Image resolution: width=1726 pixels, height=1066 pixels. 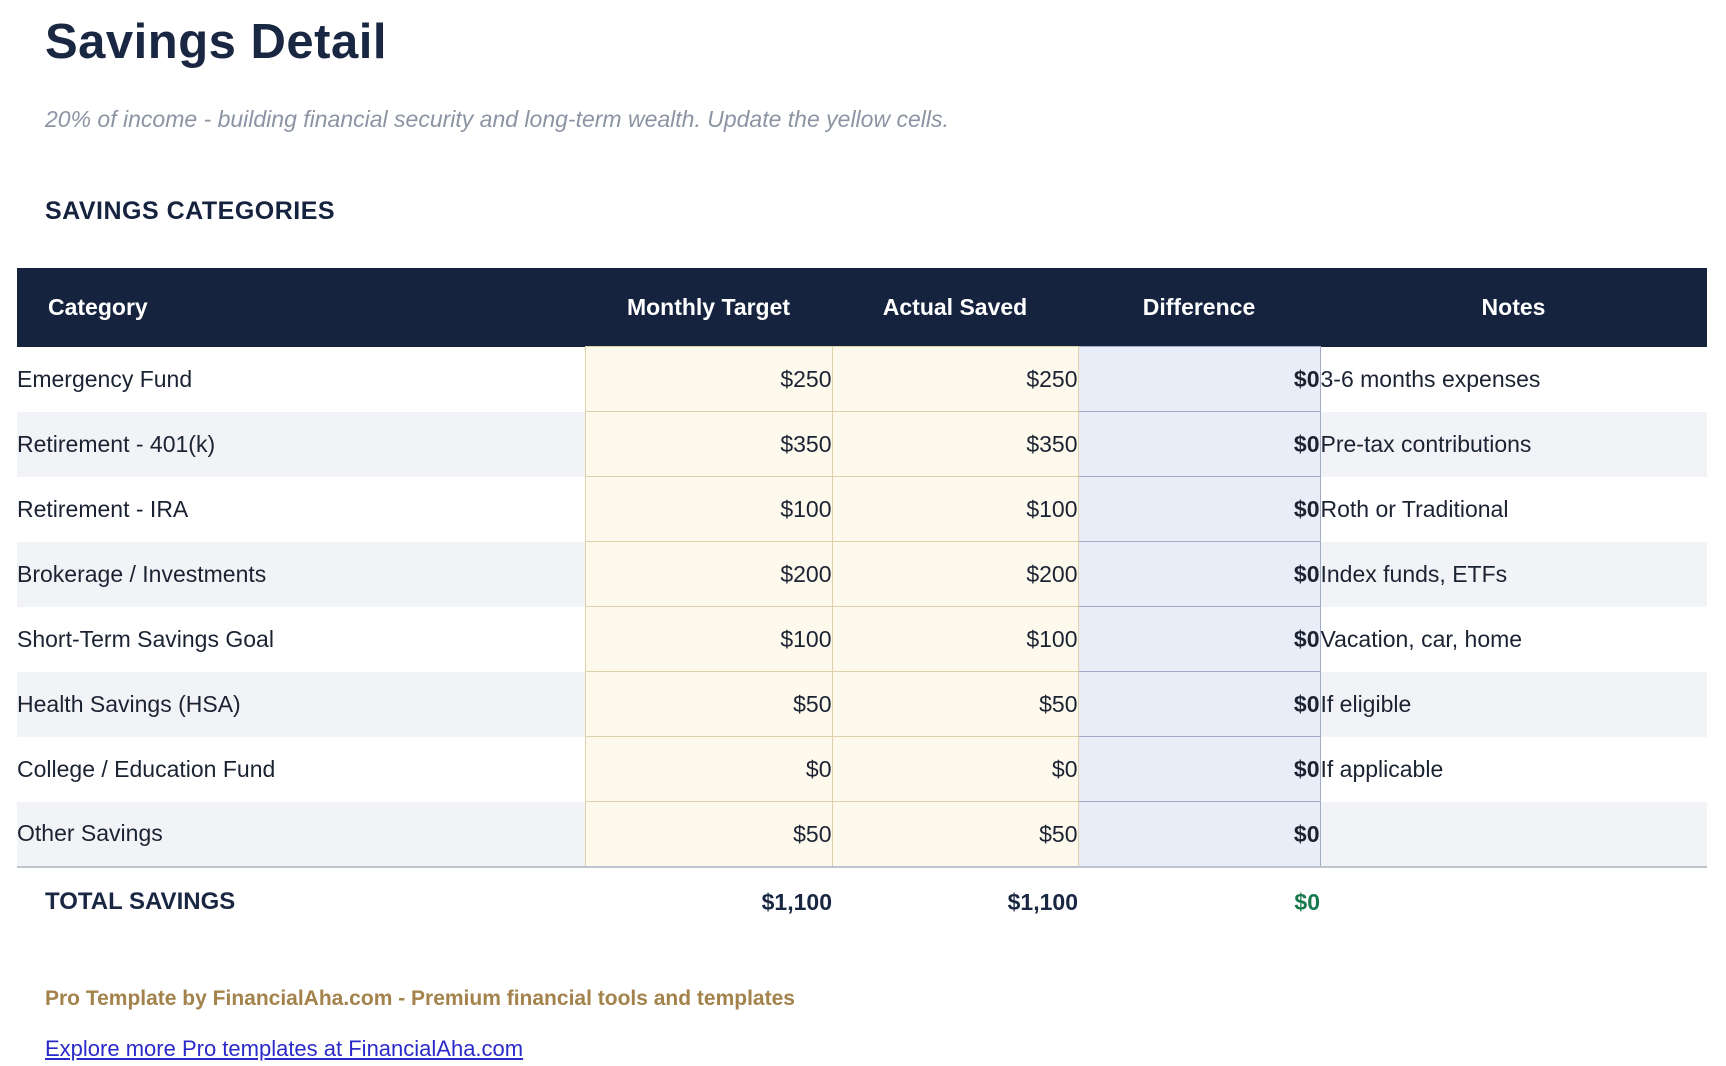 I want to click on actual-saved-cell: $350, so click(x=955, y=444).